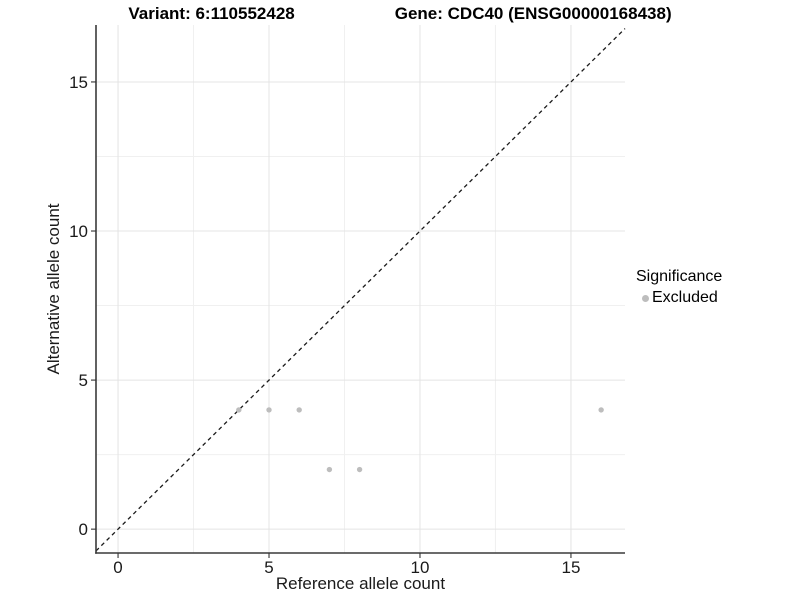 This screenshot has width=800, height=600. What do you see at coordinates (117, 567) in the screenshot?
I see `x-tick-label: 0` at bounding box center [117, 567].